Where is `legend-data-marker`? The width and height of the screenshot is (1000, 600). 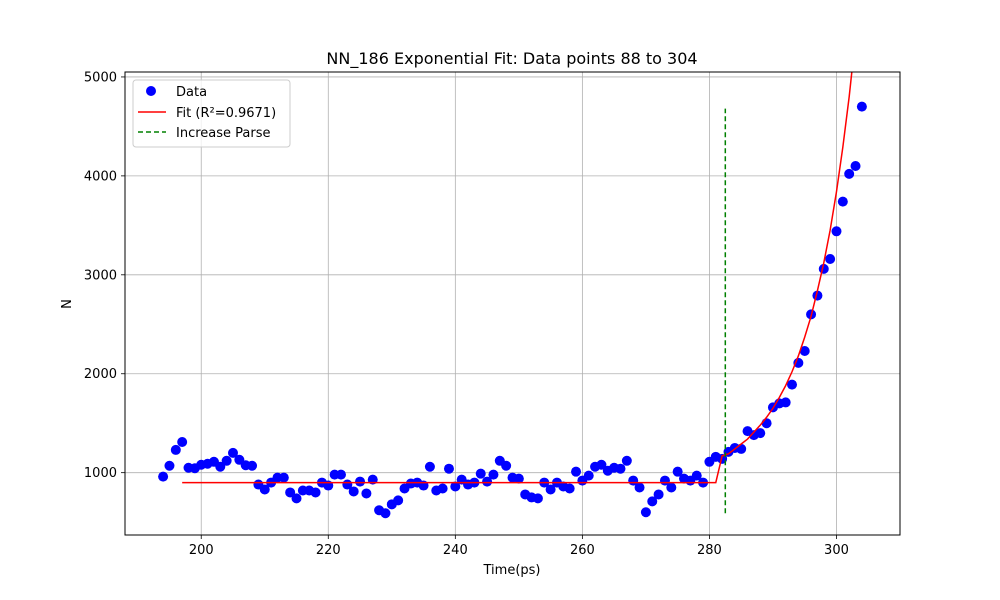
legend-data-marker is located at coordinates (151, 91).